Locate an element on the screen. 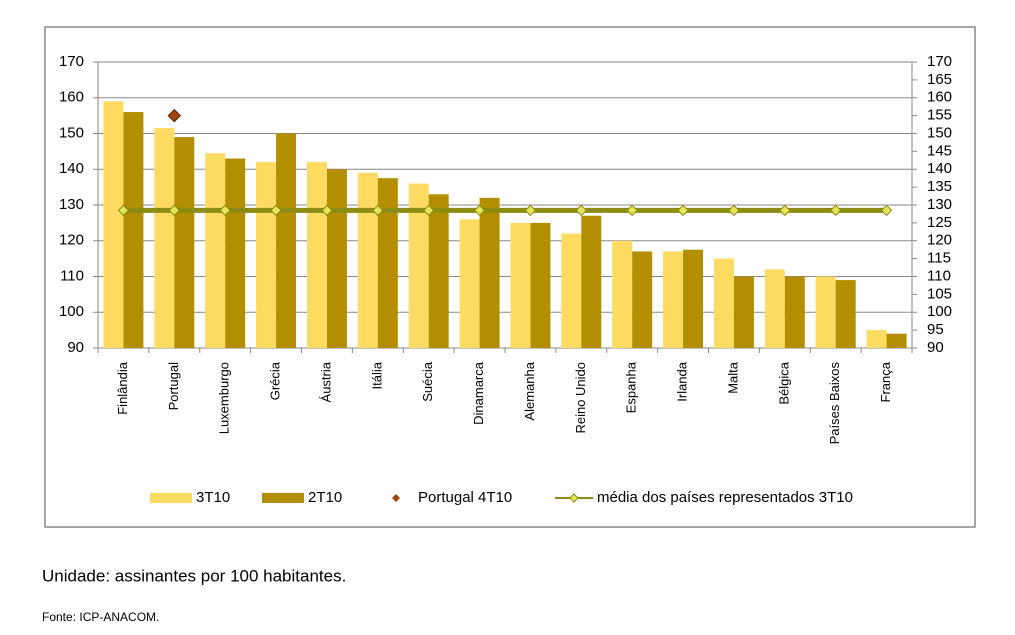 The height and width of the screenshot is (635, 1015). x-tick-label: Luxemburgo is located at coordinates (224, 398).